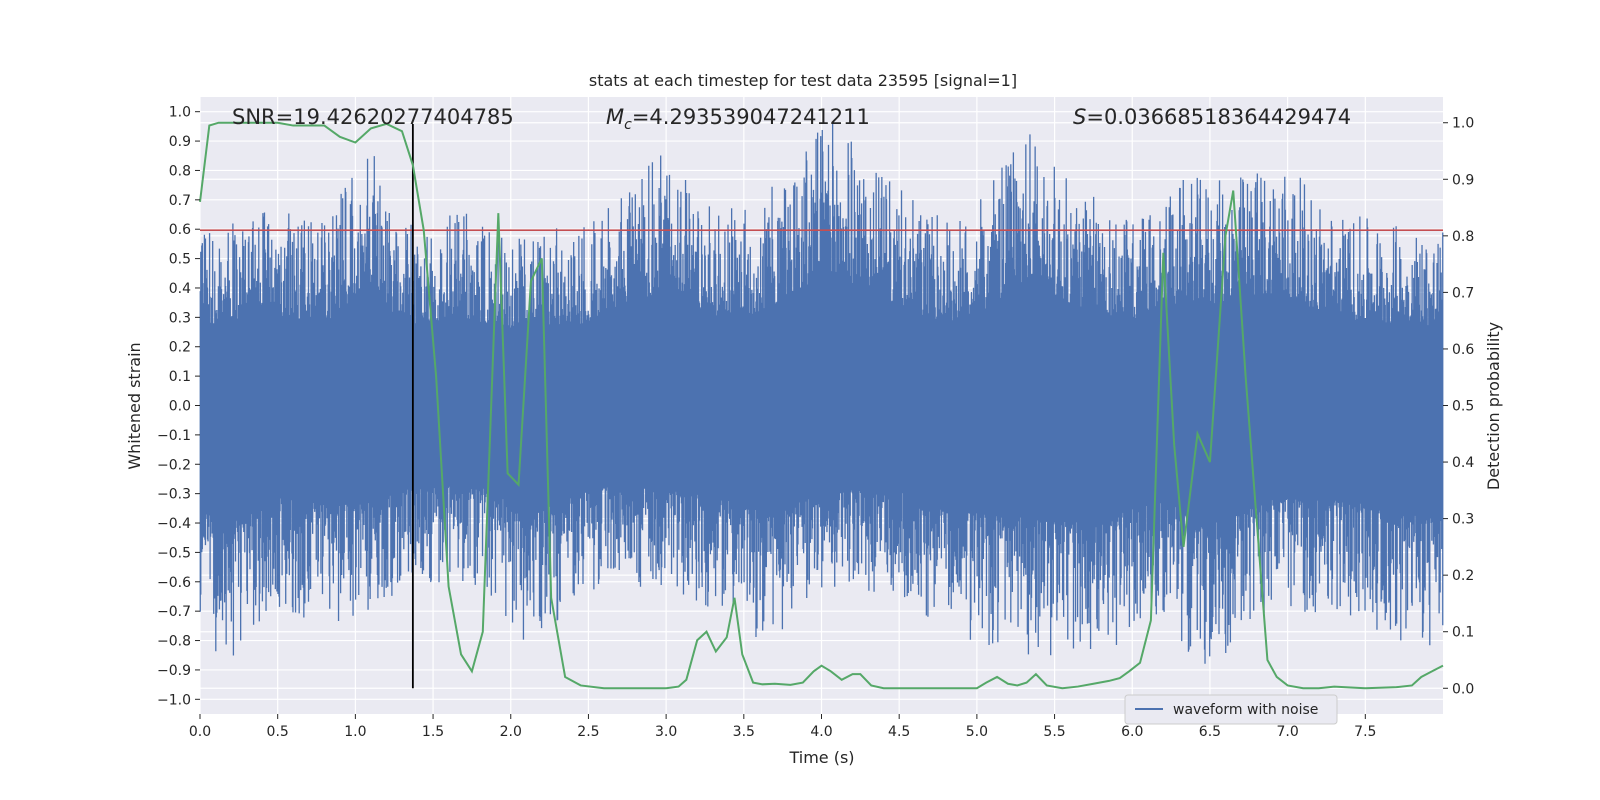 Image resolution: width=1600 pixels, height=800 pixels. Describe the element at coordinates (511, 732) in the screenshot. I see `x-tick-label: 2.0` at that location.